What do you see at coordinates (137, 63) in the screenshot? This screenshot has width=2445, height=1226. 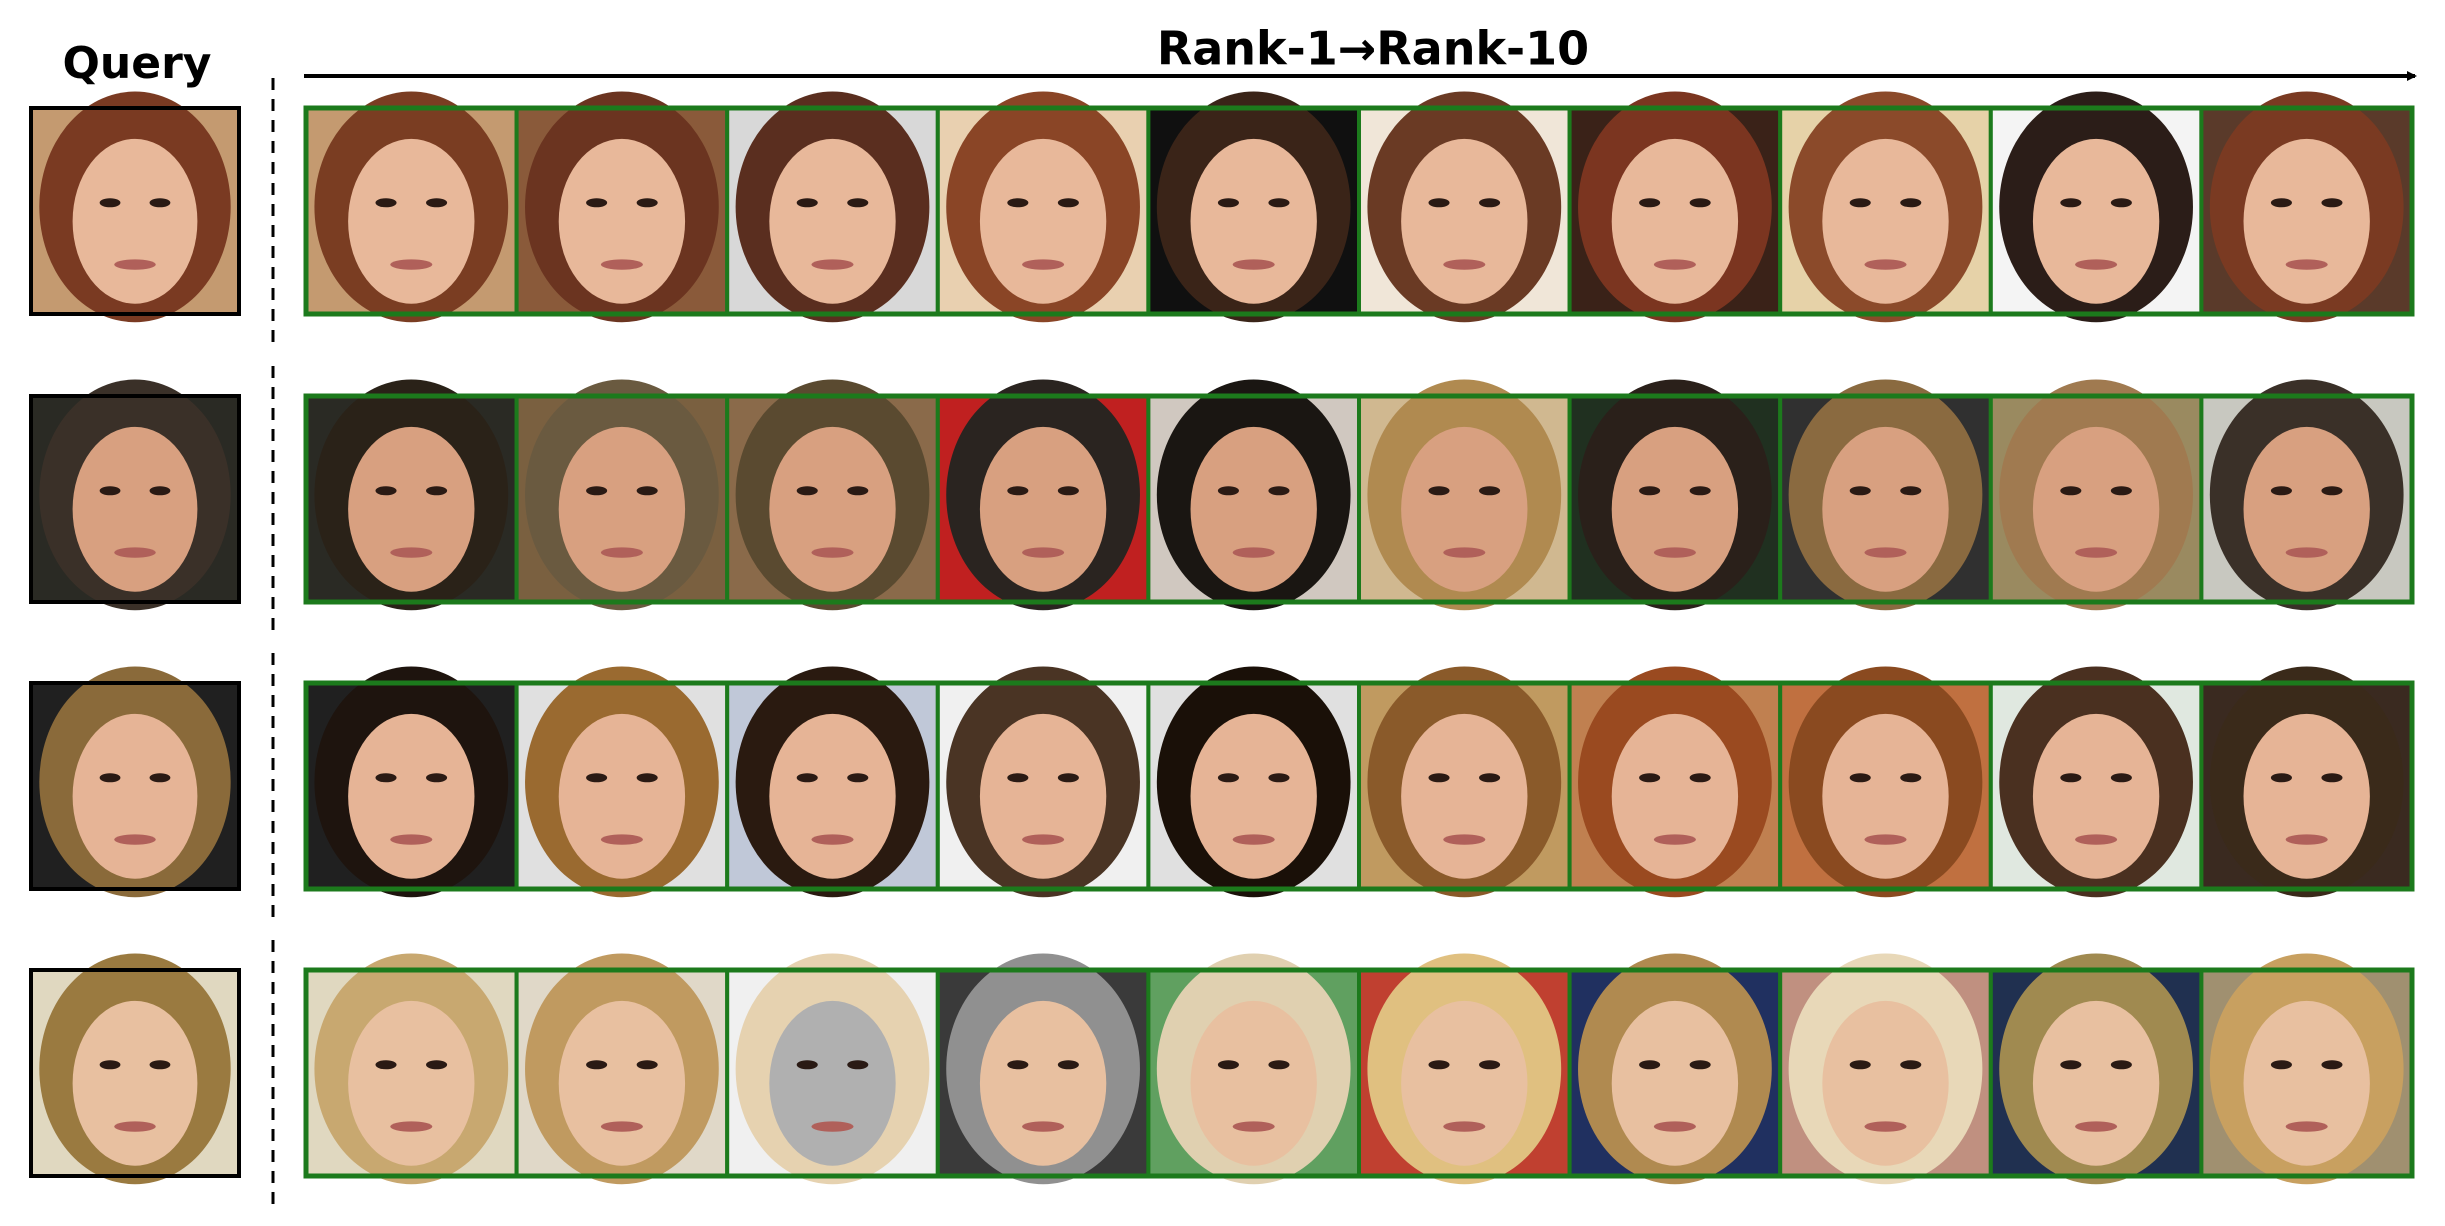 I see `query-label: Query` at bounding box center [137, 63].